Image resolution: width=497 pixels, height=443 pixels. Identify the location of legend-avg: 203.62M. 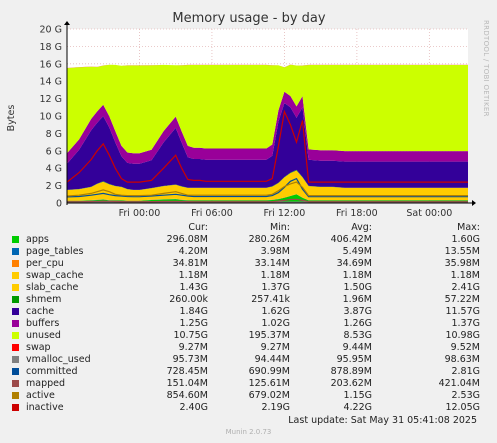
(351, 383).